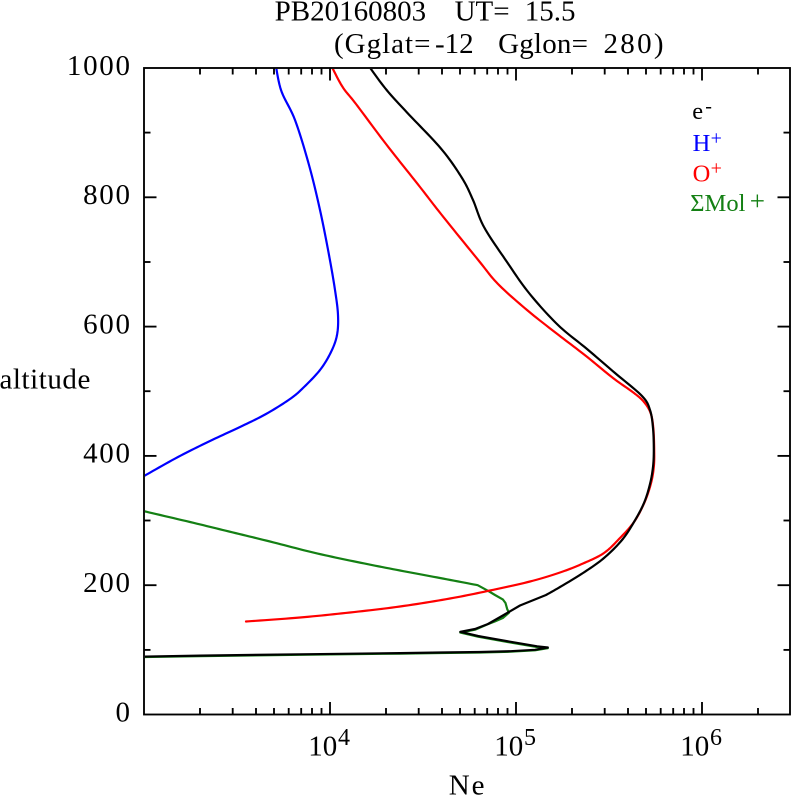 This screenshot has height=796, width=792. Describe the element at coordinates (550, 14) in the screenshot. I see `svg-text: 15.5` at that location.